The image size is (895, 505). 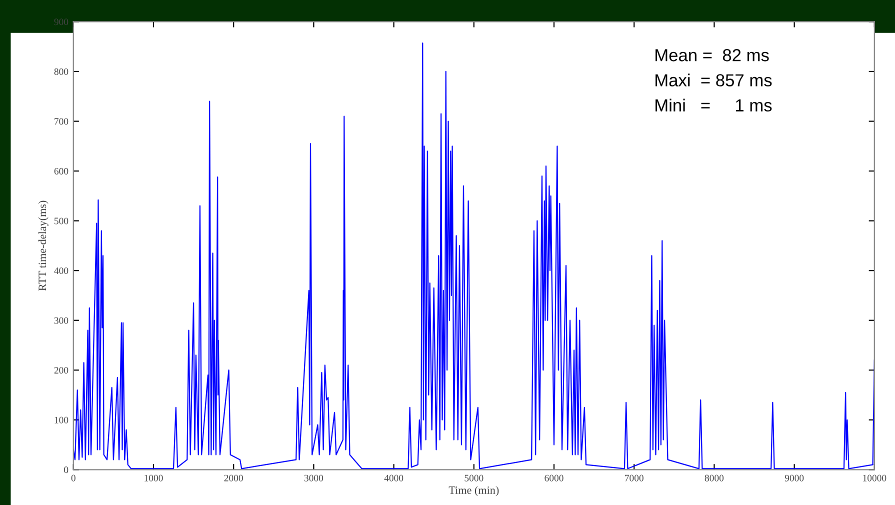 What do you see at coordinates (634, 478) in the screenshot?
I see `x-tick-label: 7000` at bounding box center [634, 478].